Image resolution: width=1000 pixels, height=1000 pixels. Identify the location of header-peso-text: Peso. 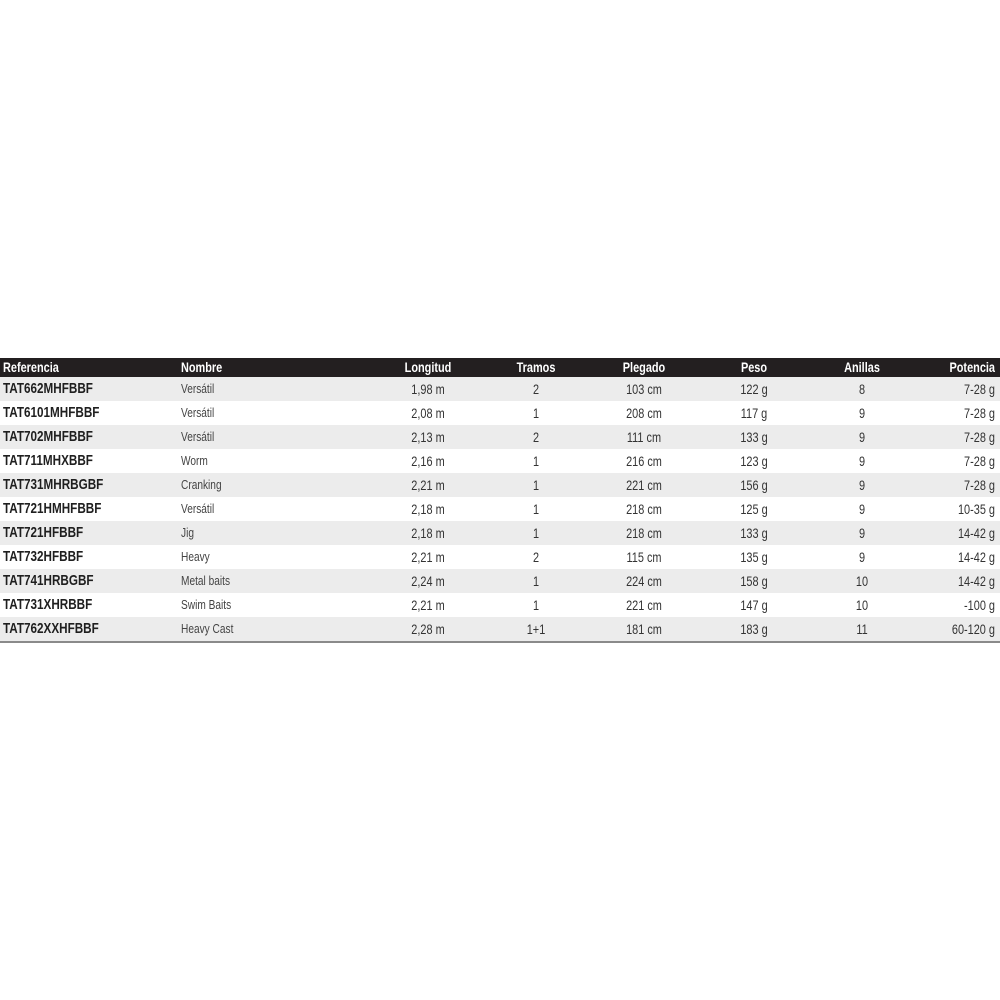
(754, 367).